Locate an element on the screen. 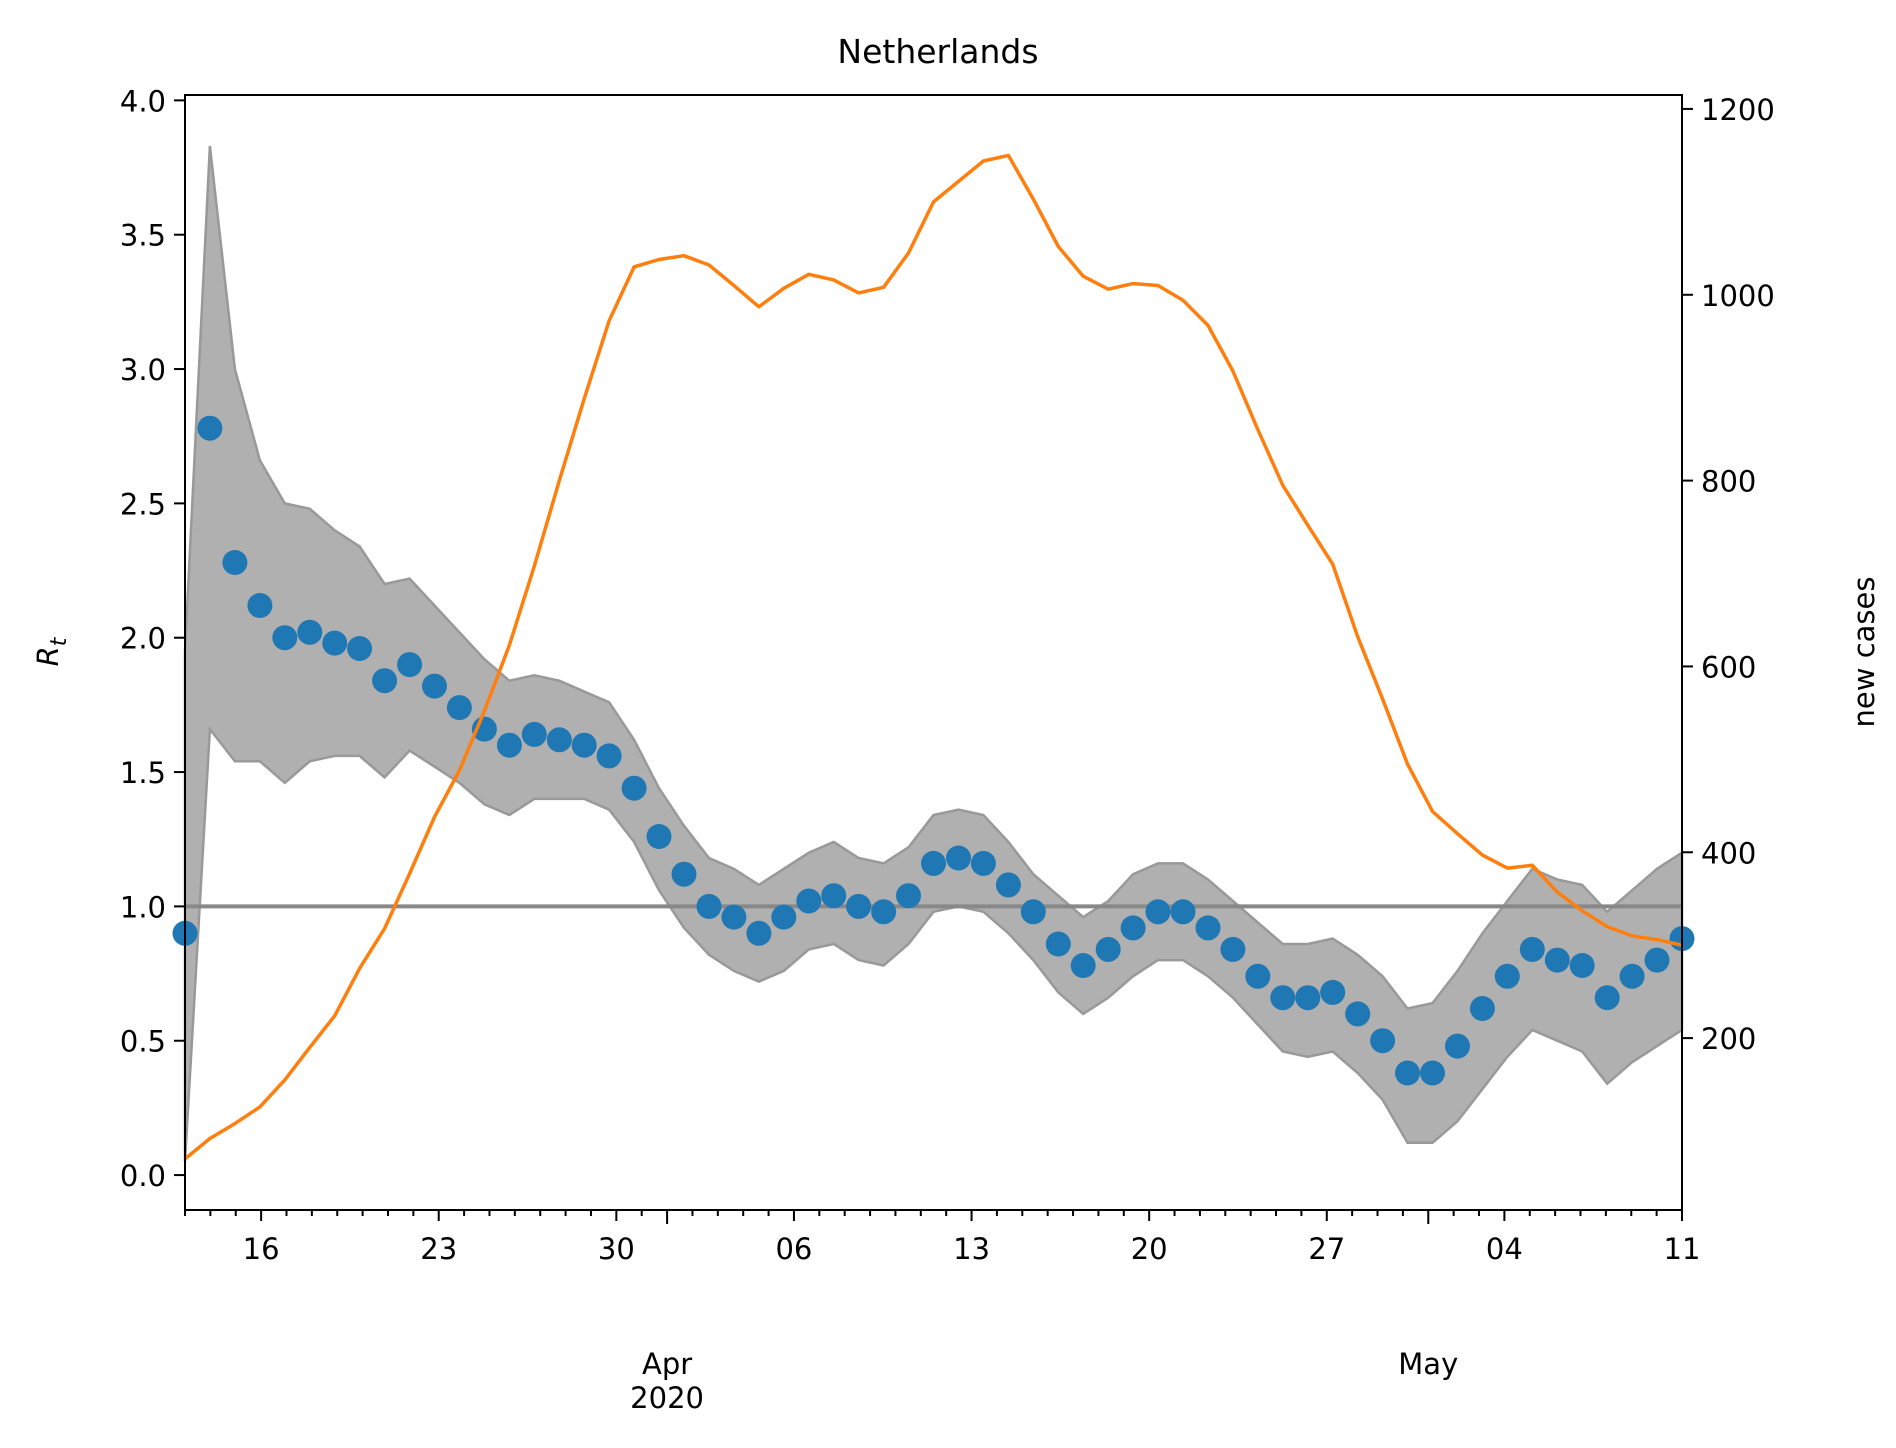 This screenshot has height=1448, width=1896. x-tick-label: 30 is located at coordinates (616, 1249).